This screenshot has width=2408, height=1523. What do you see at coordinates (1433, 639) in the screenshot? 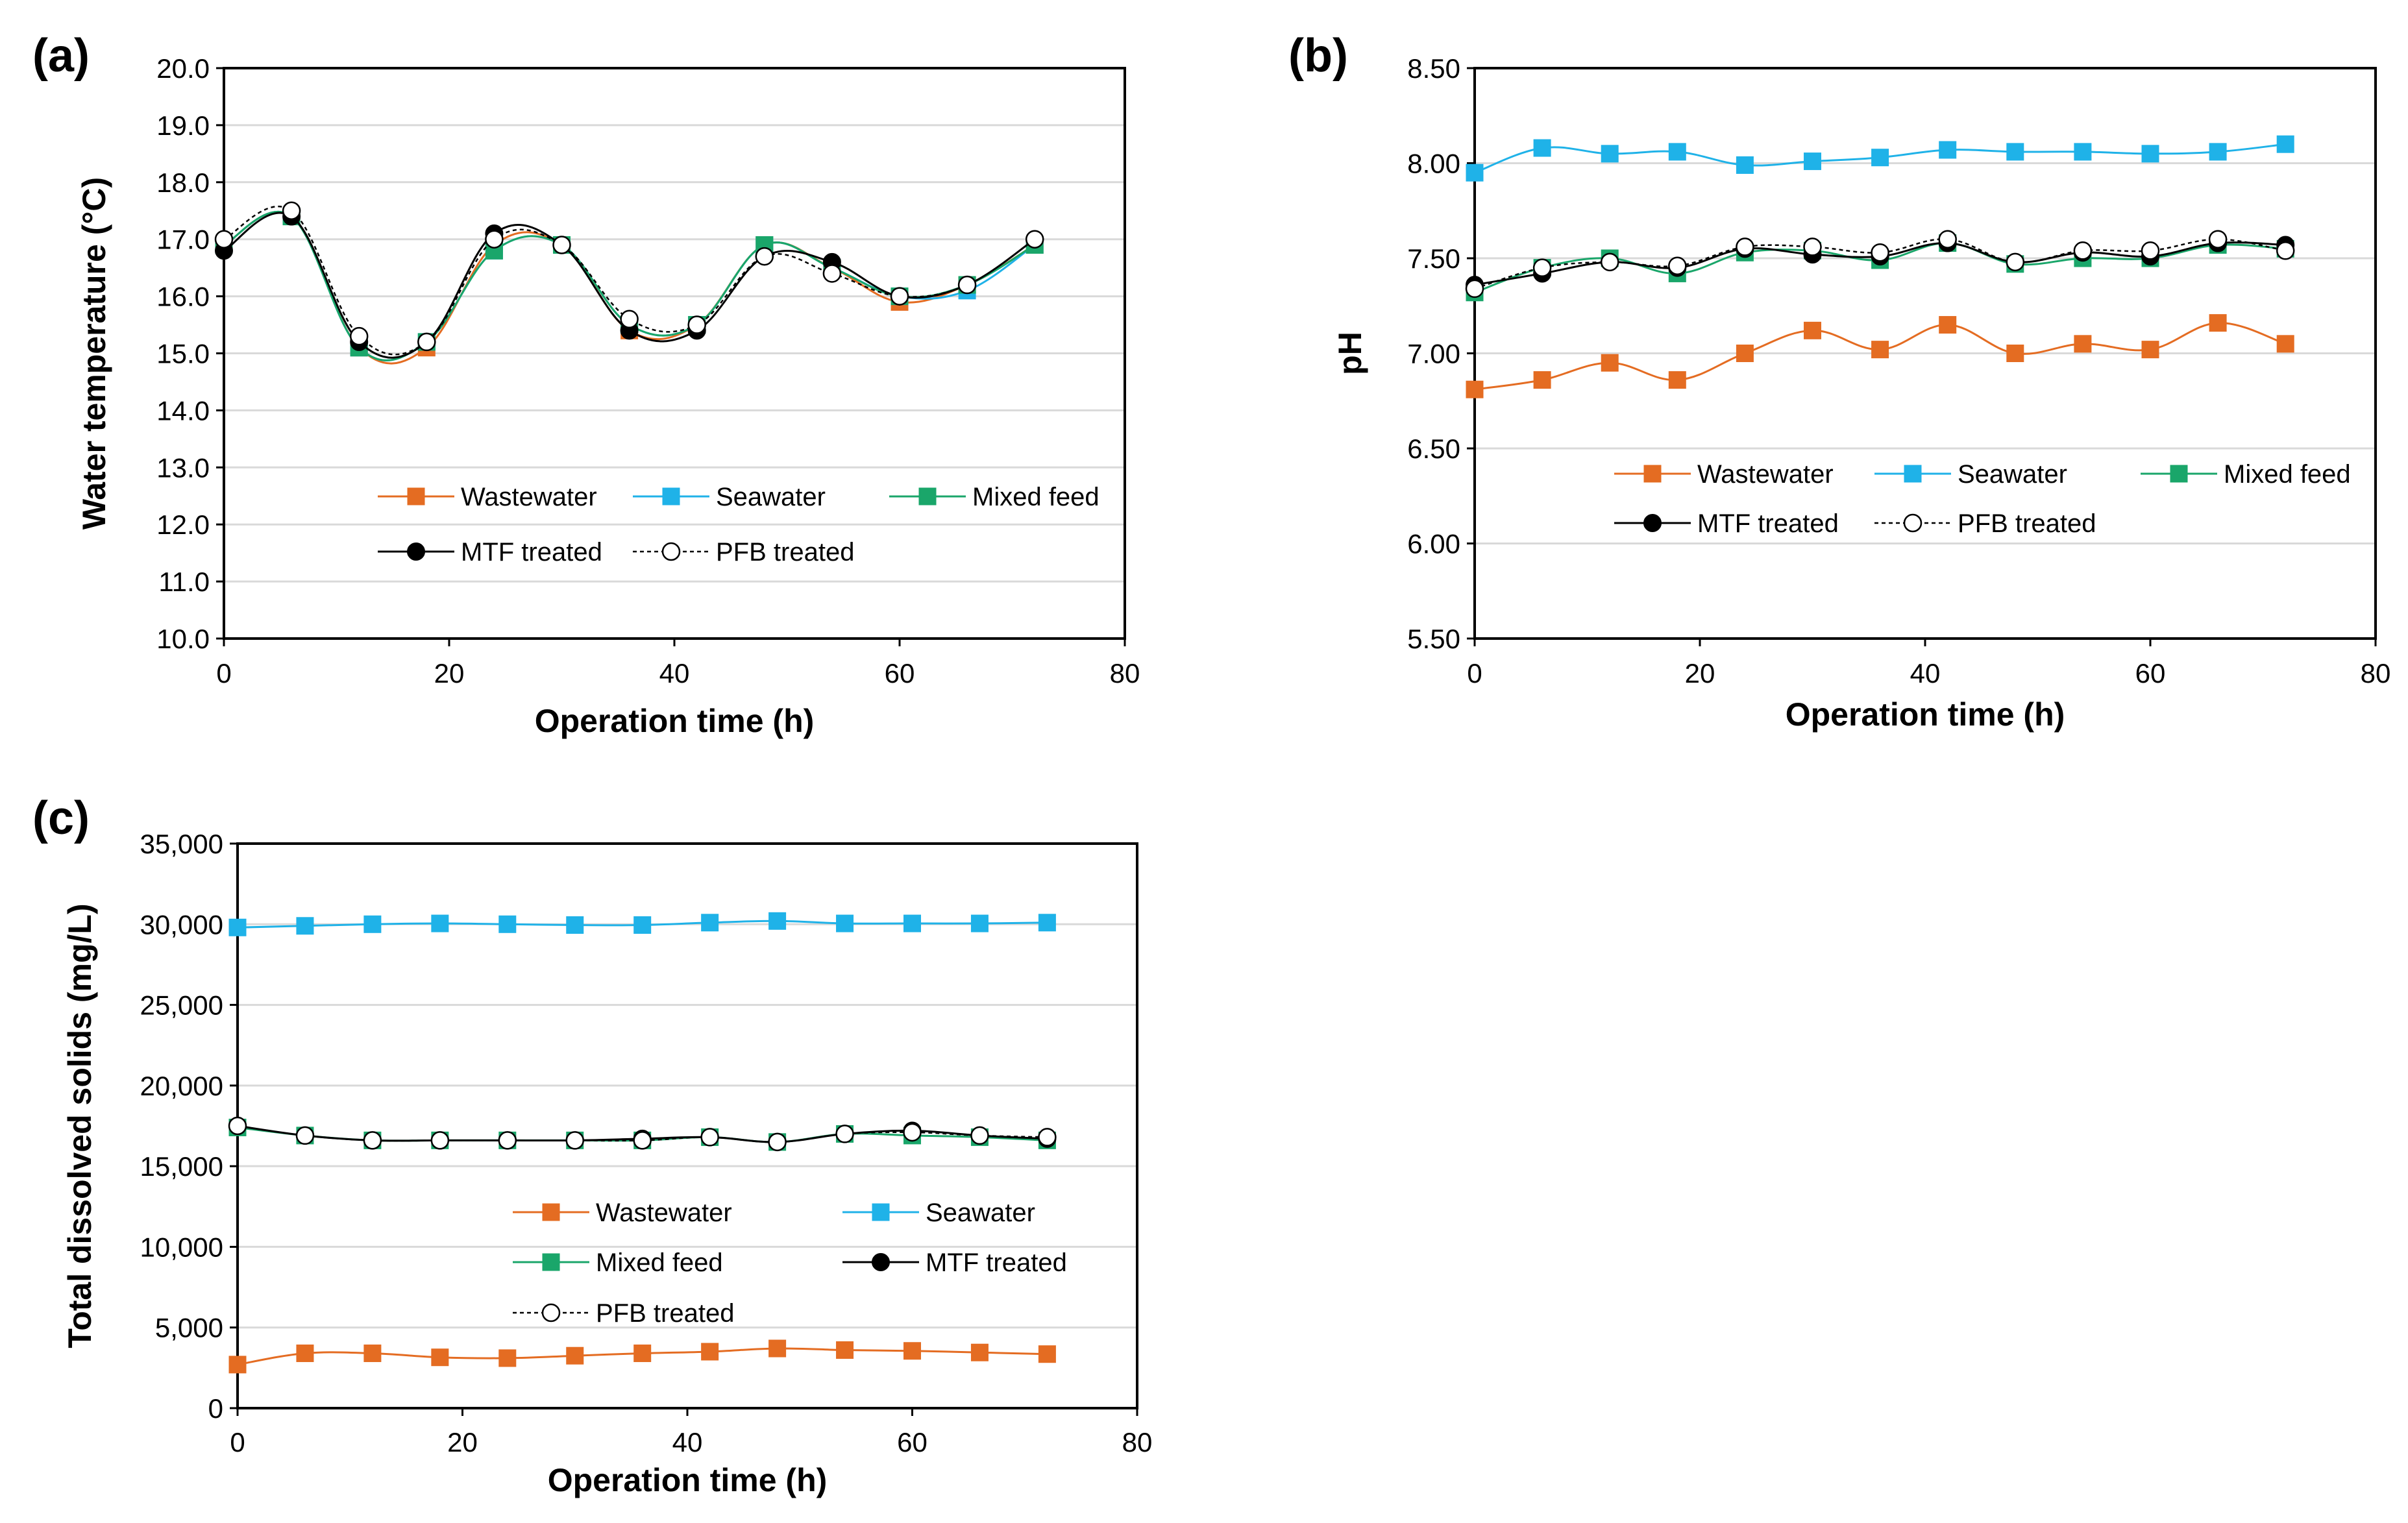
I see `y-tick-label: 5.50` at bounding box center [1433, 639].